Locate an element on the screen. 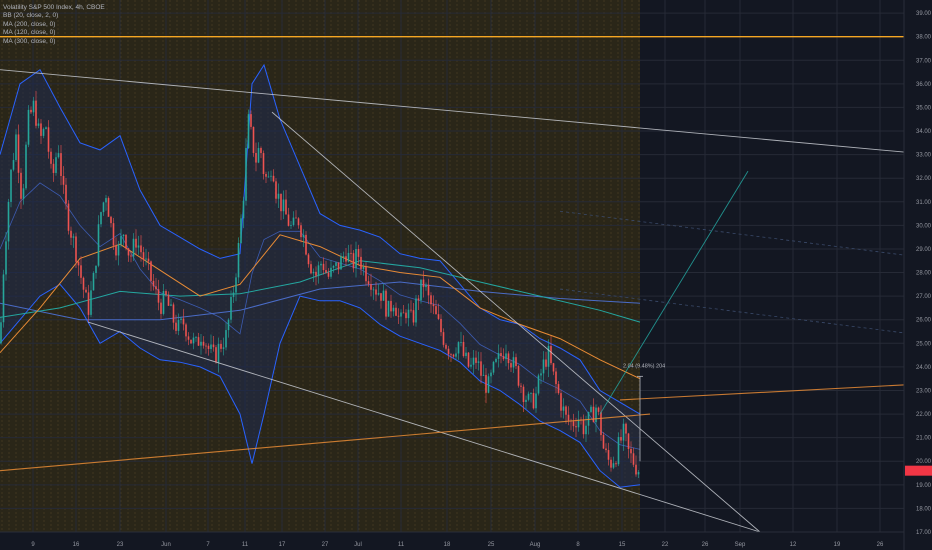 The width and height of the screenshot is (932, 550). indicator-ma120: MA (120, close, 0) is located at coordinates (29, 33).